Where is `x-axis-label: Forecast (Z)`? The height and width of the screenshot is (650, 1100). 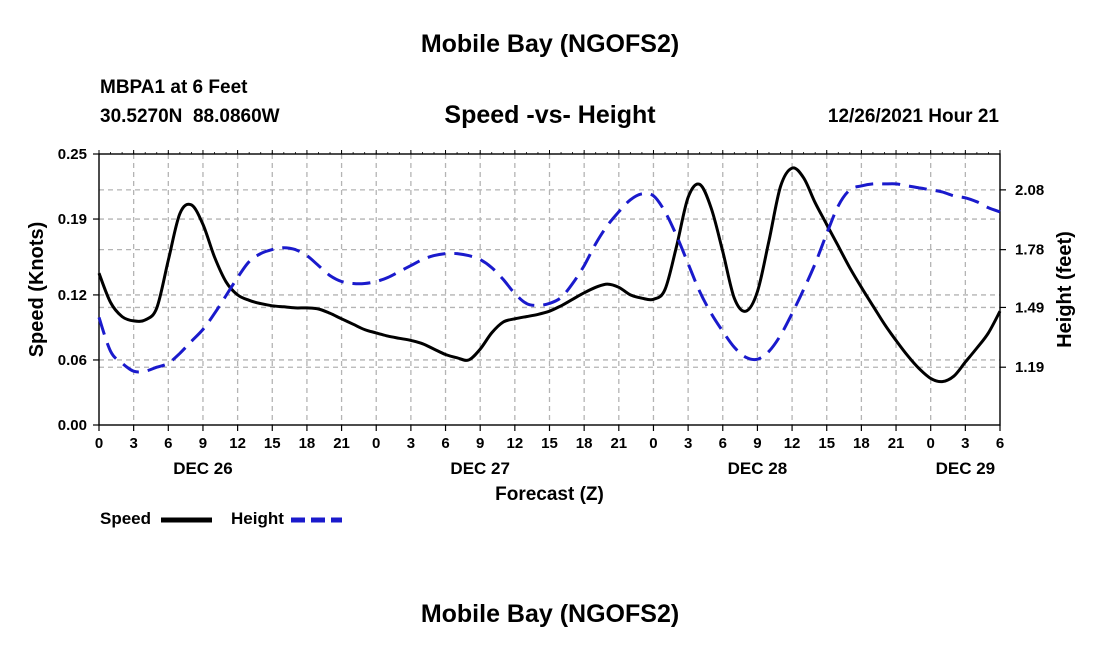
x-axis-label: Forecast (Z) is located at coordinates (549, 494).